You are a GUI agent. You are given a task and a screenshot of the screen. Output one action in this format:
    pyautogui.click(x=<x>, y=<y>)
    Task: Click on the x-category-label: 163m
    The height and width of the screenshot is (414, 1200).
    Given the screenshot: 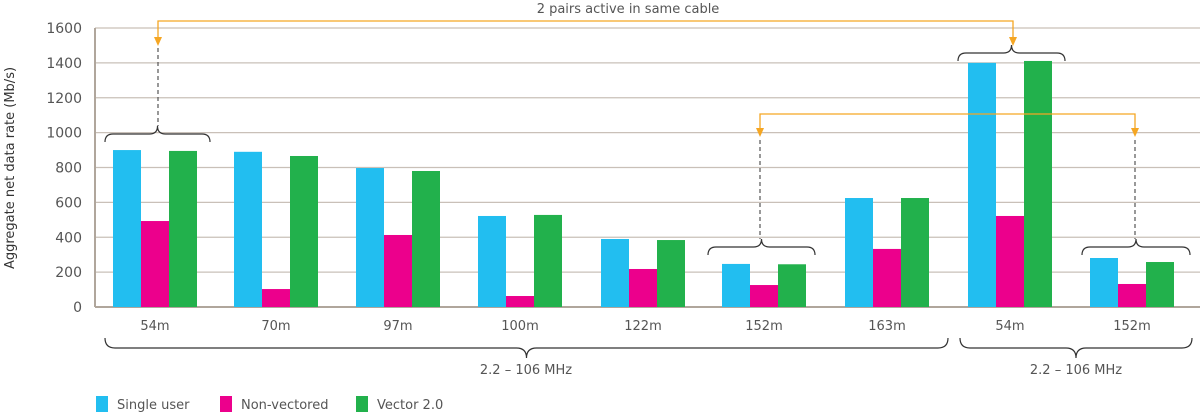 What is the action you would take?
    pyautogui.click(x=886, y=326)
    